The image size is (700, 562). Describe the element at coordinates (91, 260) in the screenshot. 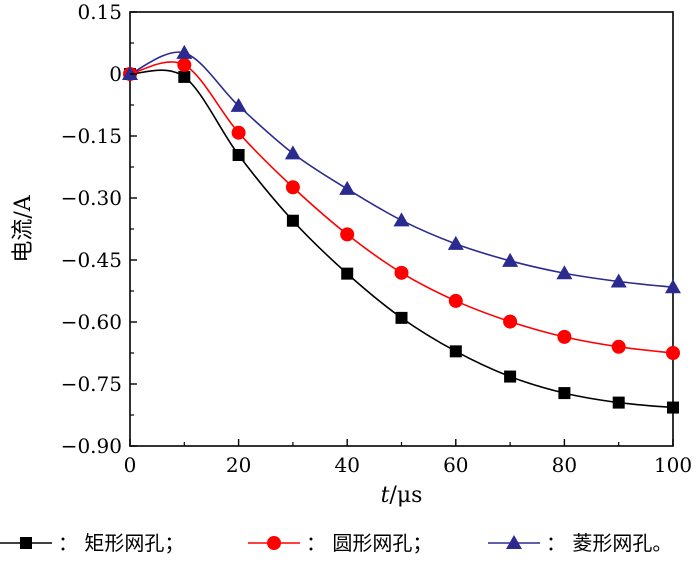

I see `y-tick-label: −0.45` at that location.